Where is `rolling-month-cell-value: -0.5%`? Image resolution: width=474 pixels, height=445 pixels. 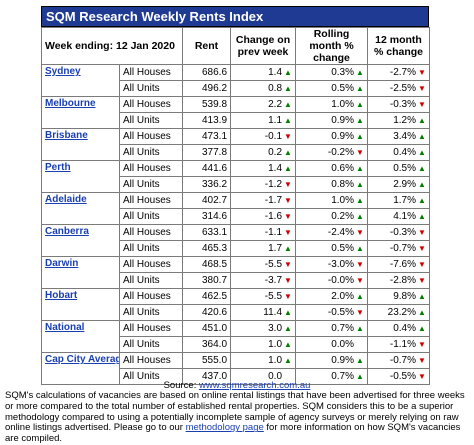 rolling-month-cell-value: -0.5% is located at coordinates (341, 312).